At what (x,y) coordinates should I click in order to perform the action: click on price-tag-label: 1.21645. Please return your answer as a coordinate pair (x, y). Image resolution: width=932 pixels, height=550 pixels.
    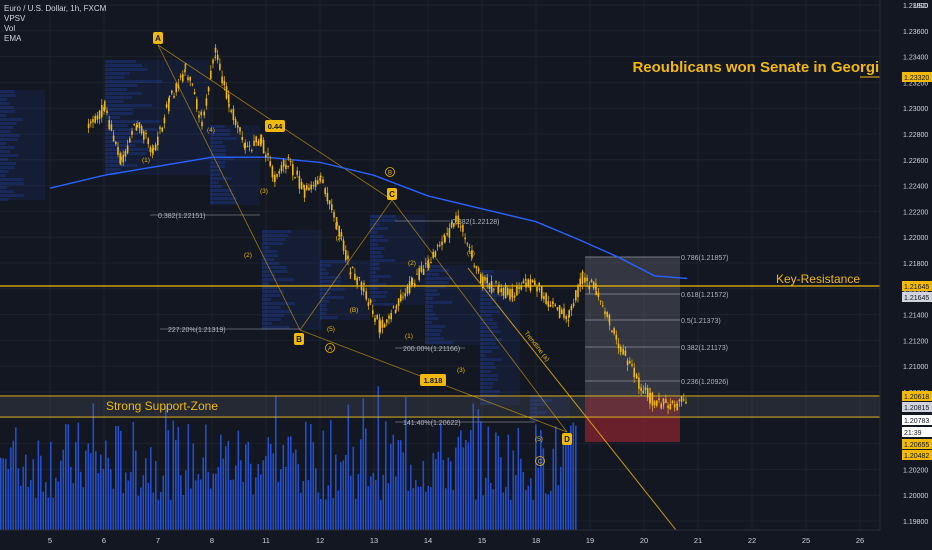
    Looking at the image, I should click on (916, 287).